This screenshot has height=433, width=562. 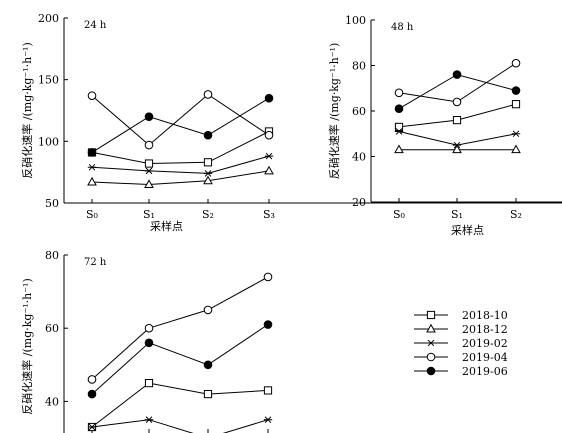 What do you see at coordinates (52, 203) in the screenshot?
I see `y-tick-label: 50` at bounding box center [52, 203].